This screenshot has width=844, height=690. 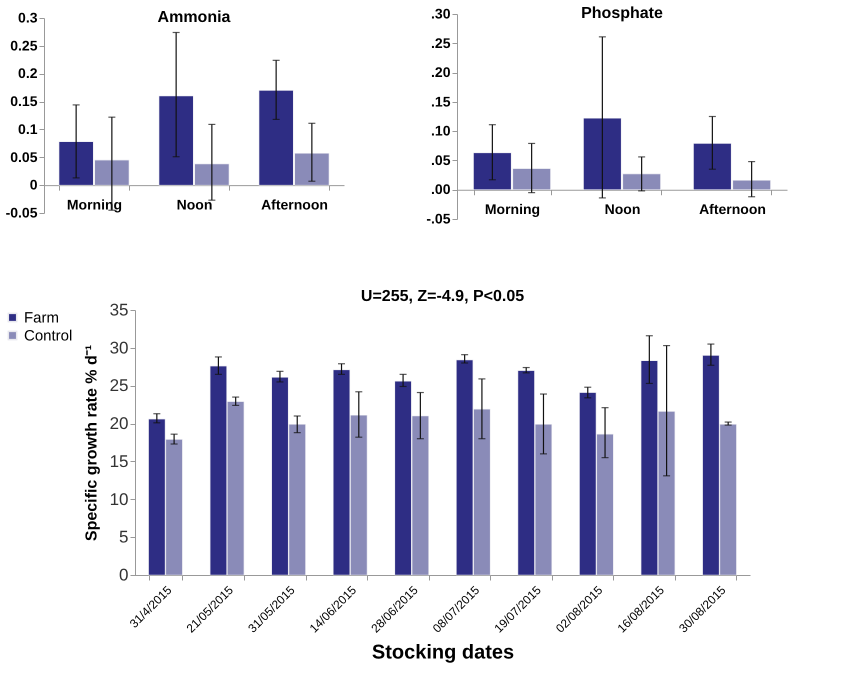 I want to click on legend-label: Farm, so click(x=41, y=318).